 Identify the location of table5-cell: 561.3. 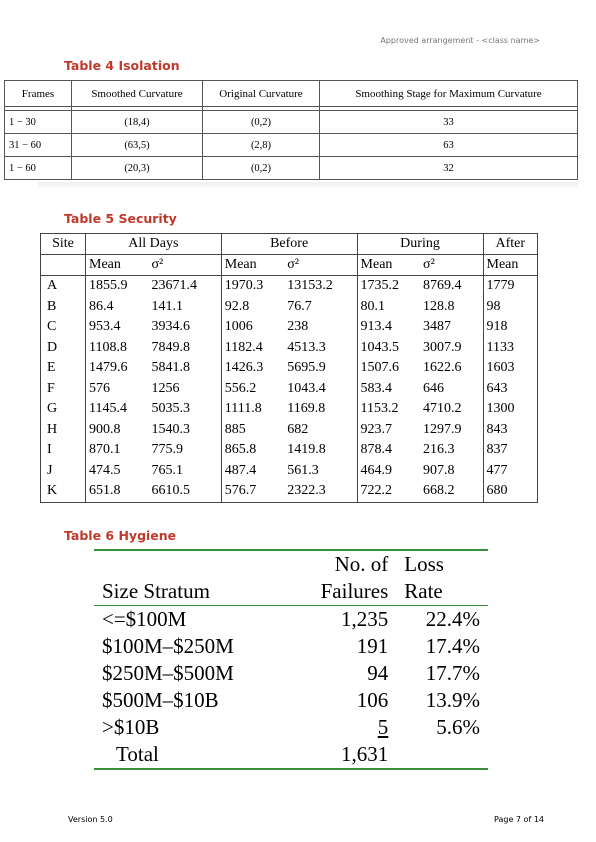
(321, 470).